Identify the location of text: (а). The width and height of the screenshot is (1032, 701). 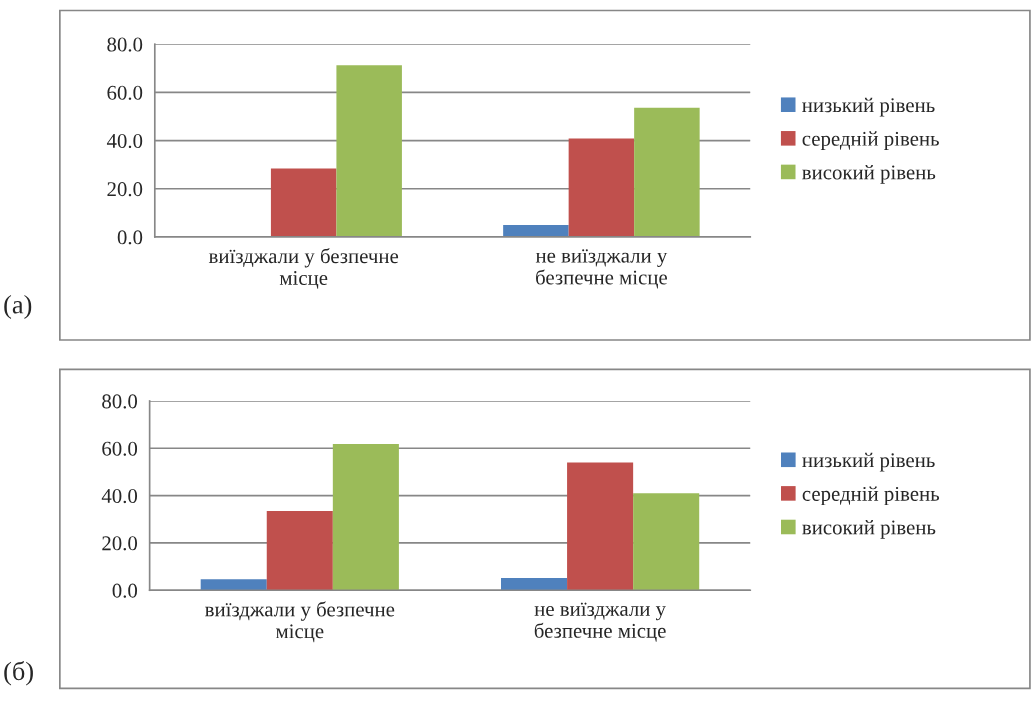
(18, 307).